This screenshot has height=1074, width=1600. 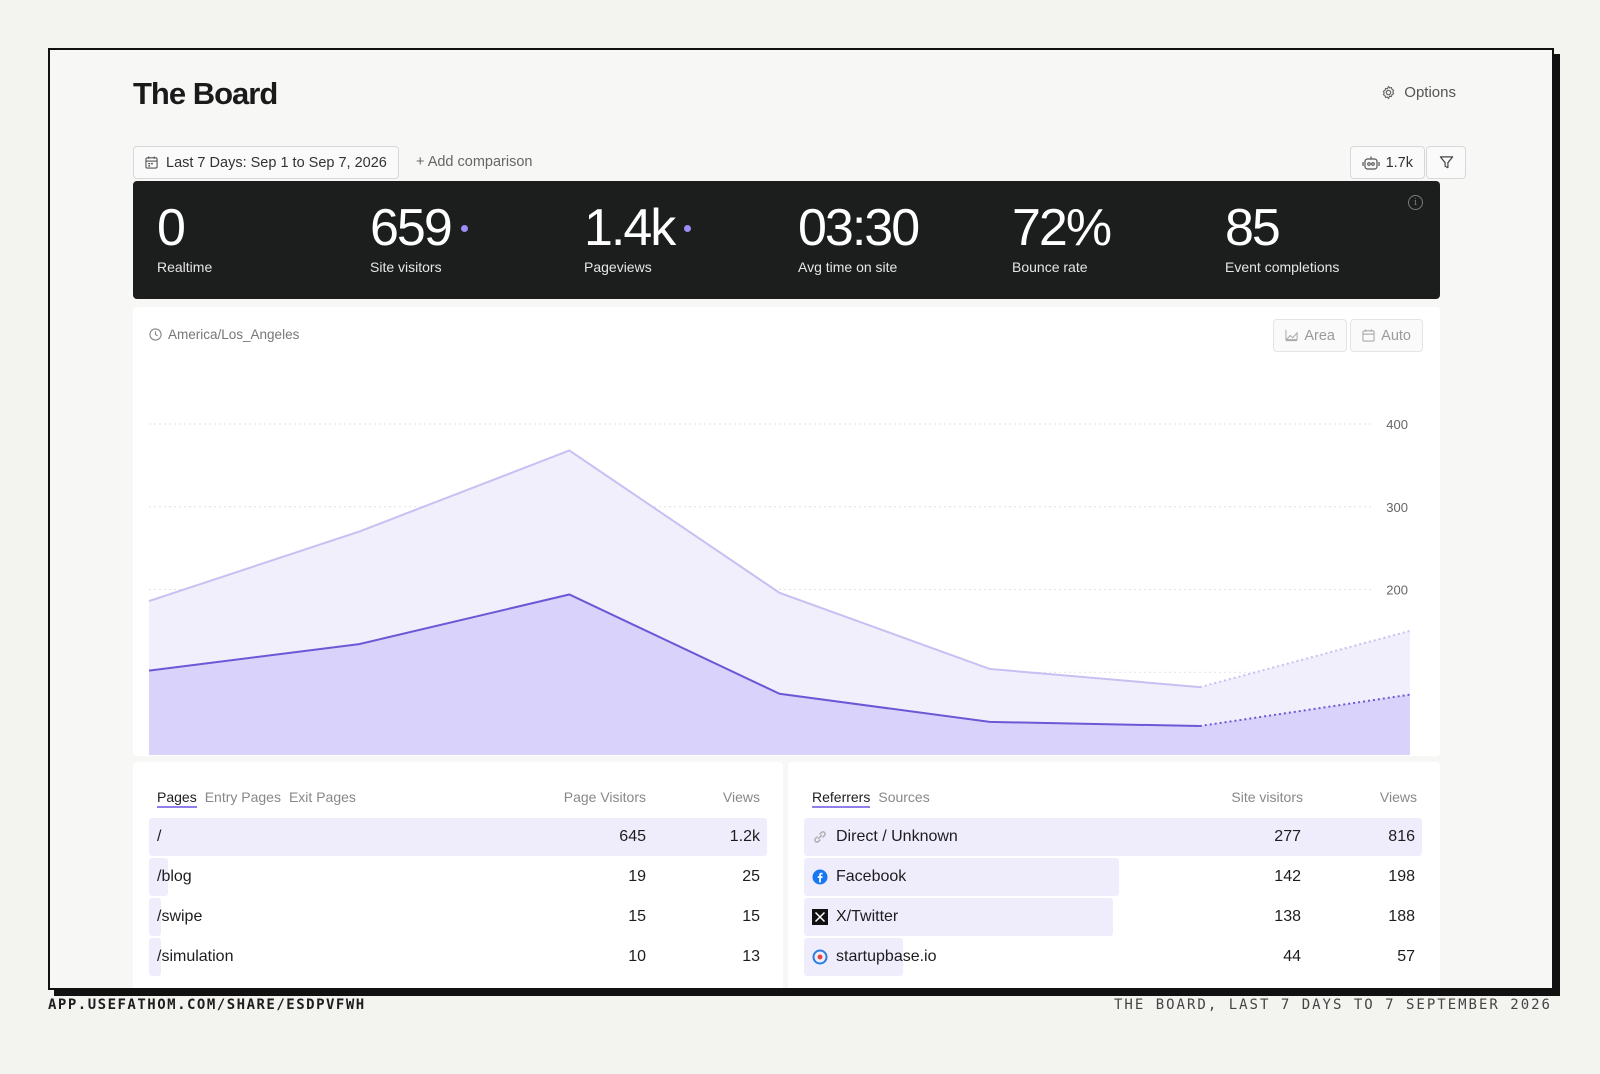 I want to click on facebook-icon, so click(x=820, y=877).